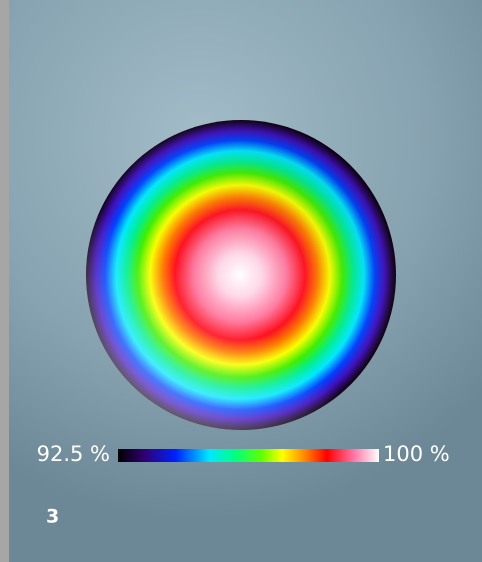  What do you see at coordinates (52, 517) in the screenshot?
I see `panel-label: 3` at bounding box center [52, 517].